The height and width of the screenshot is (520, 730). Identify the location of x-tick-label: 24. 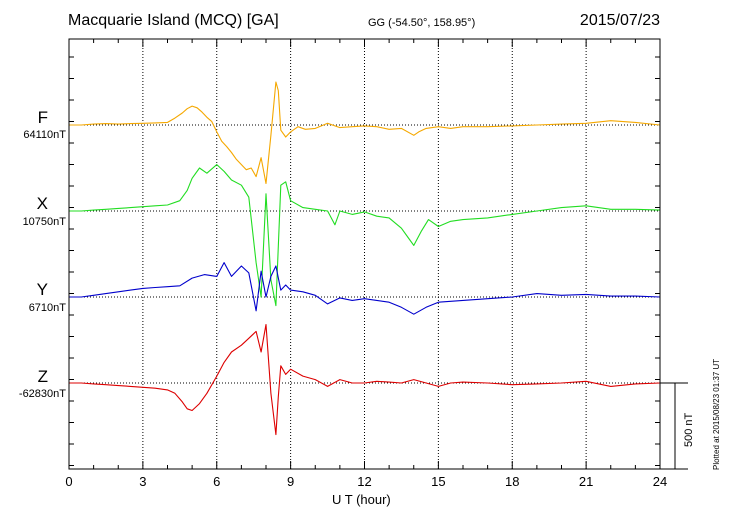
(660, 481).